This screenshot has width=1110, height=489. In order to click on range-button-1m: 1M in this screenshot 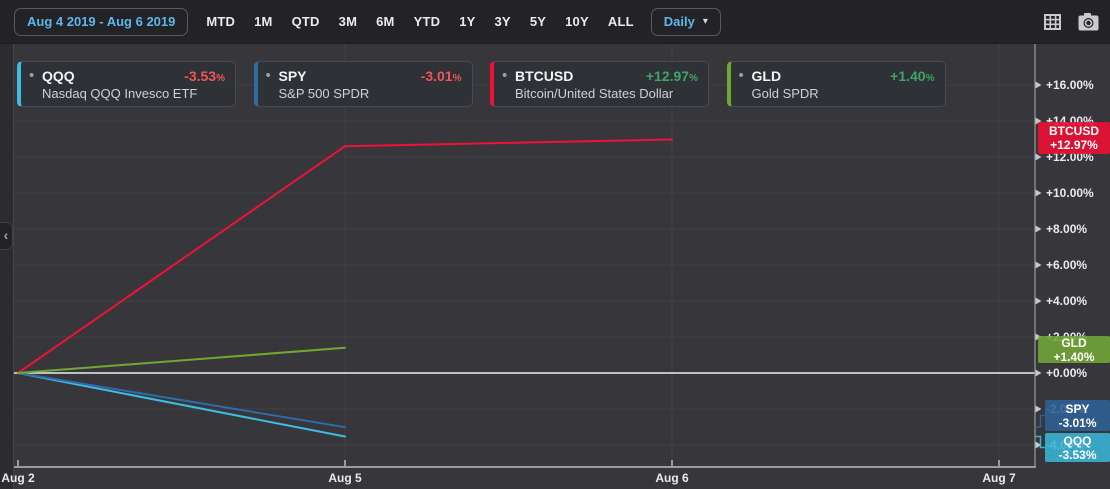, I will do `click(263, 21)`.